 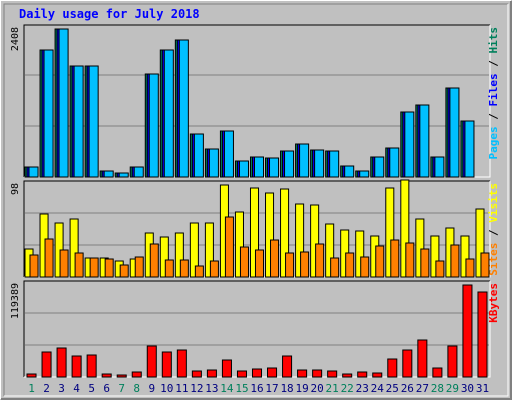 What do you see at coordinates (362, 388) in the screenshot?
I see `x-tick-label: 23` at bounding box center [362, 388].